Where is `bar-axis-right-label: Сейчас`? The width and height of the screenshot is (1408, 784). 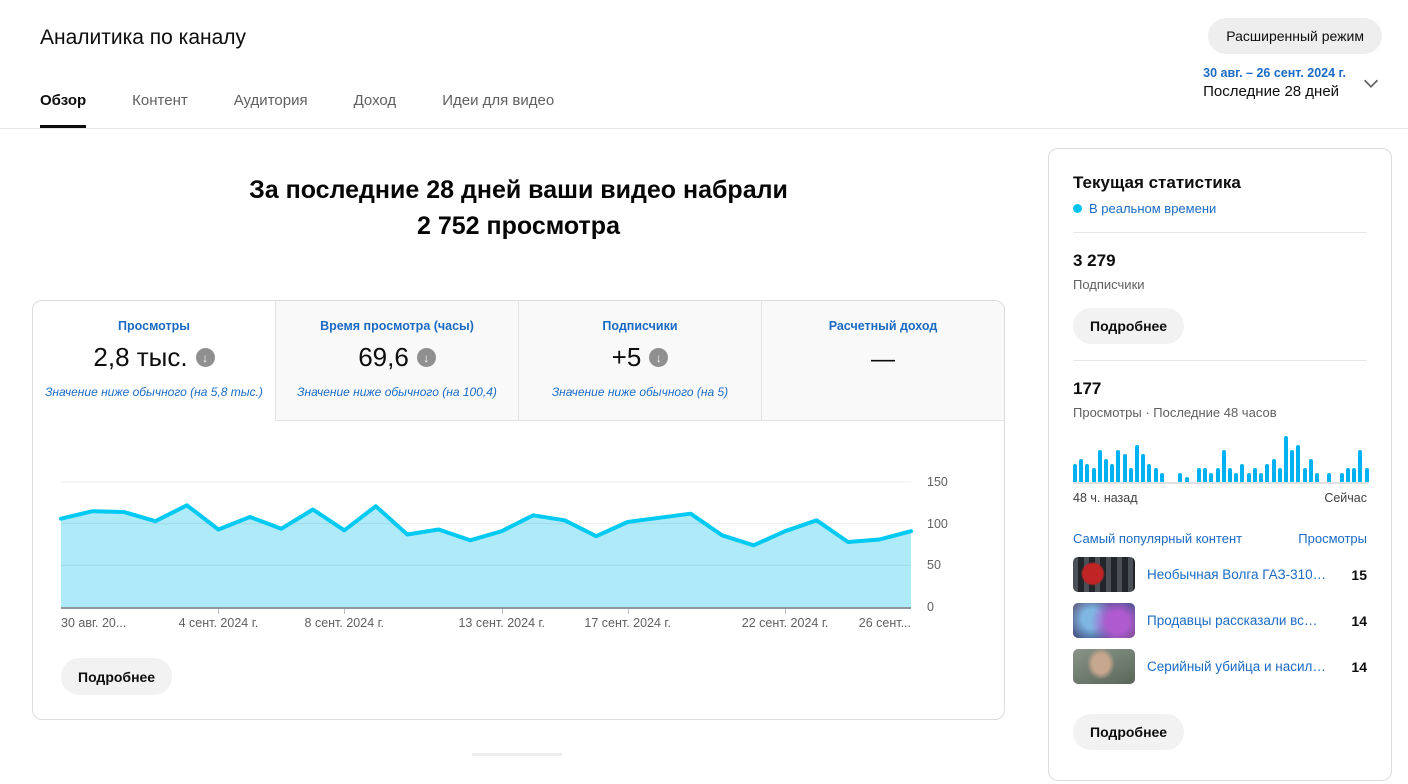
bar-axis-right-label: Сейчас is located at coordinates (1345, 498).